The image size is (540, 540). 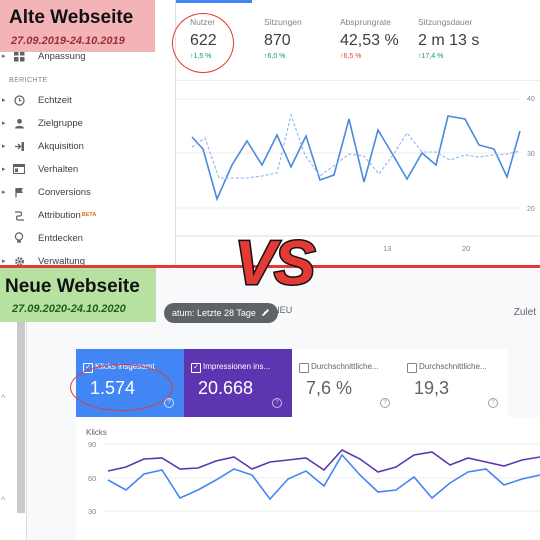 I want to click on filter-toolbar: atum: Letzte 28 Tage + NEU Zulet, so click(x=283, y=313).